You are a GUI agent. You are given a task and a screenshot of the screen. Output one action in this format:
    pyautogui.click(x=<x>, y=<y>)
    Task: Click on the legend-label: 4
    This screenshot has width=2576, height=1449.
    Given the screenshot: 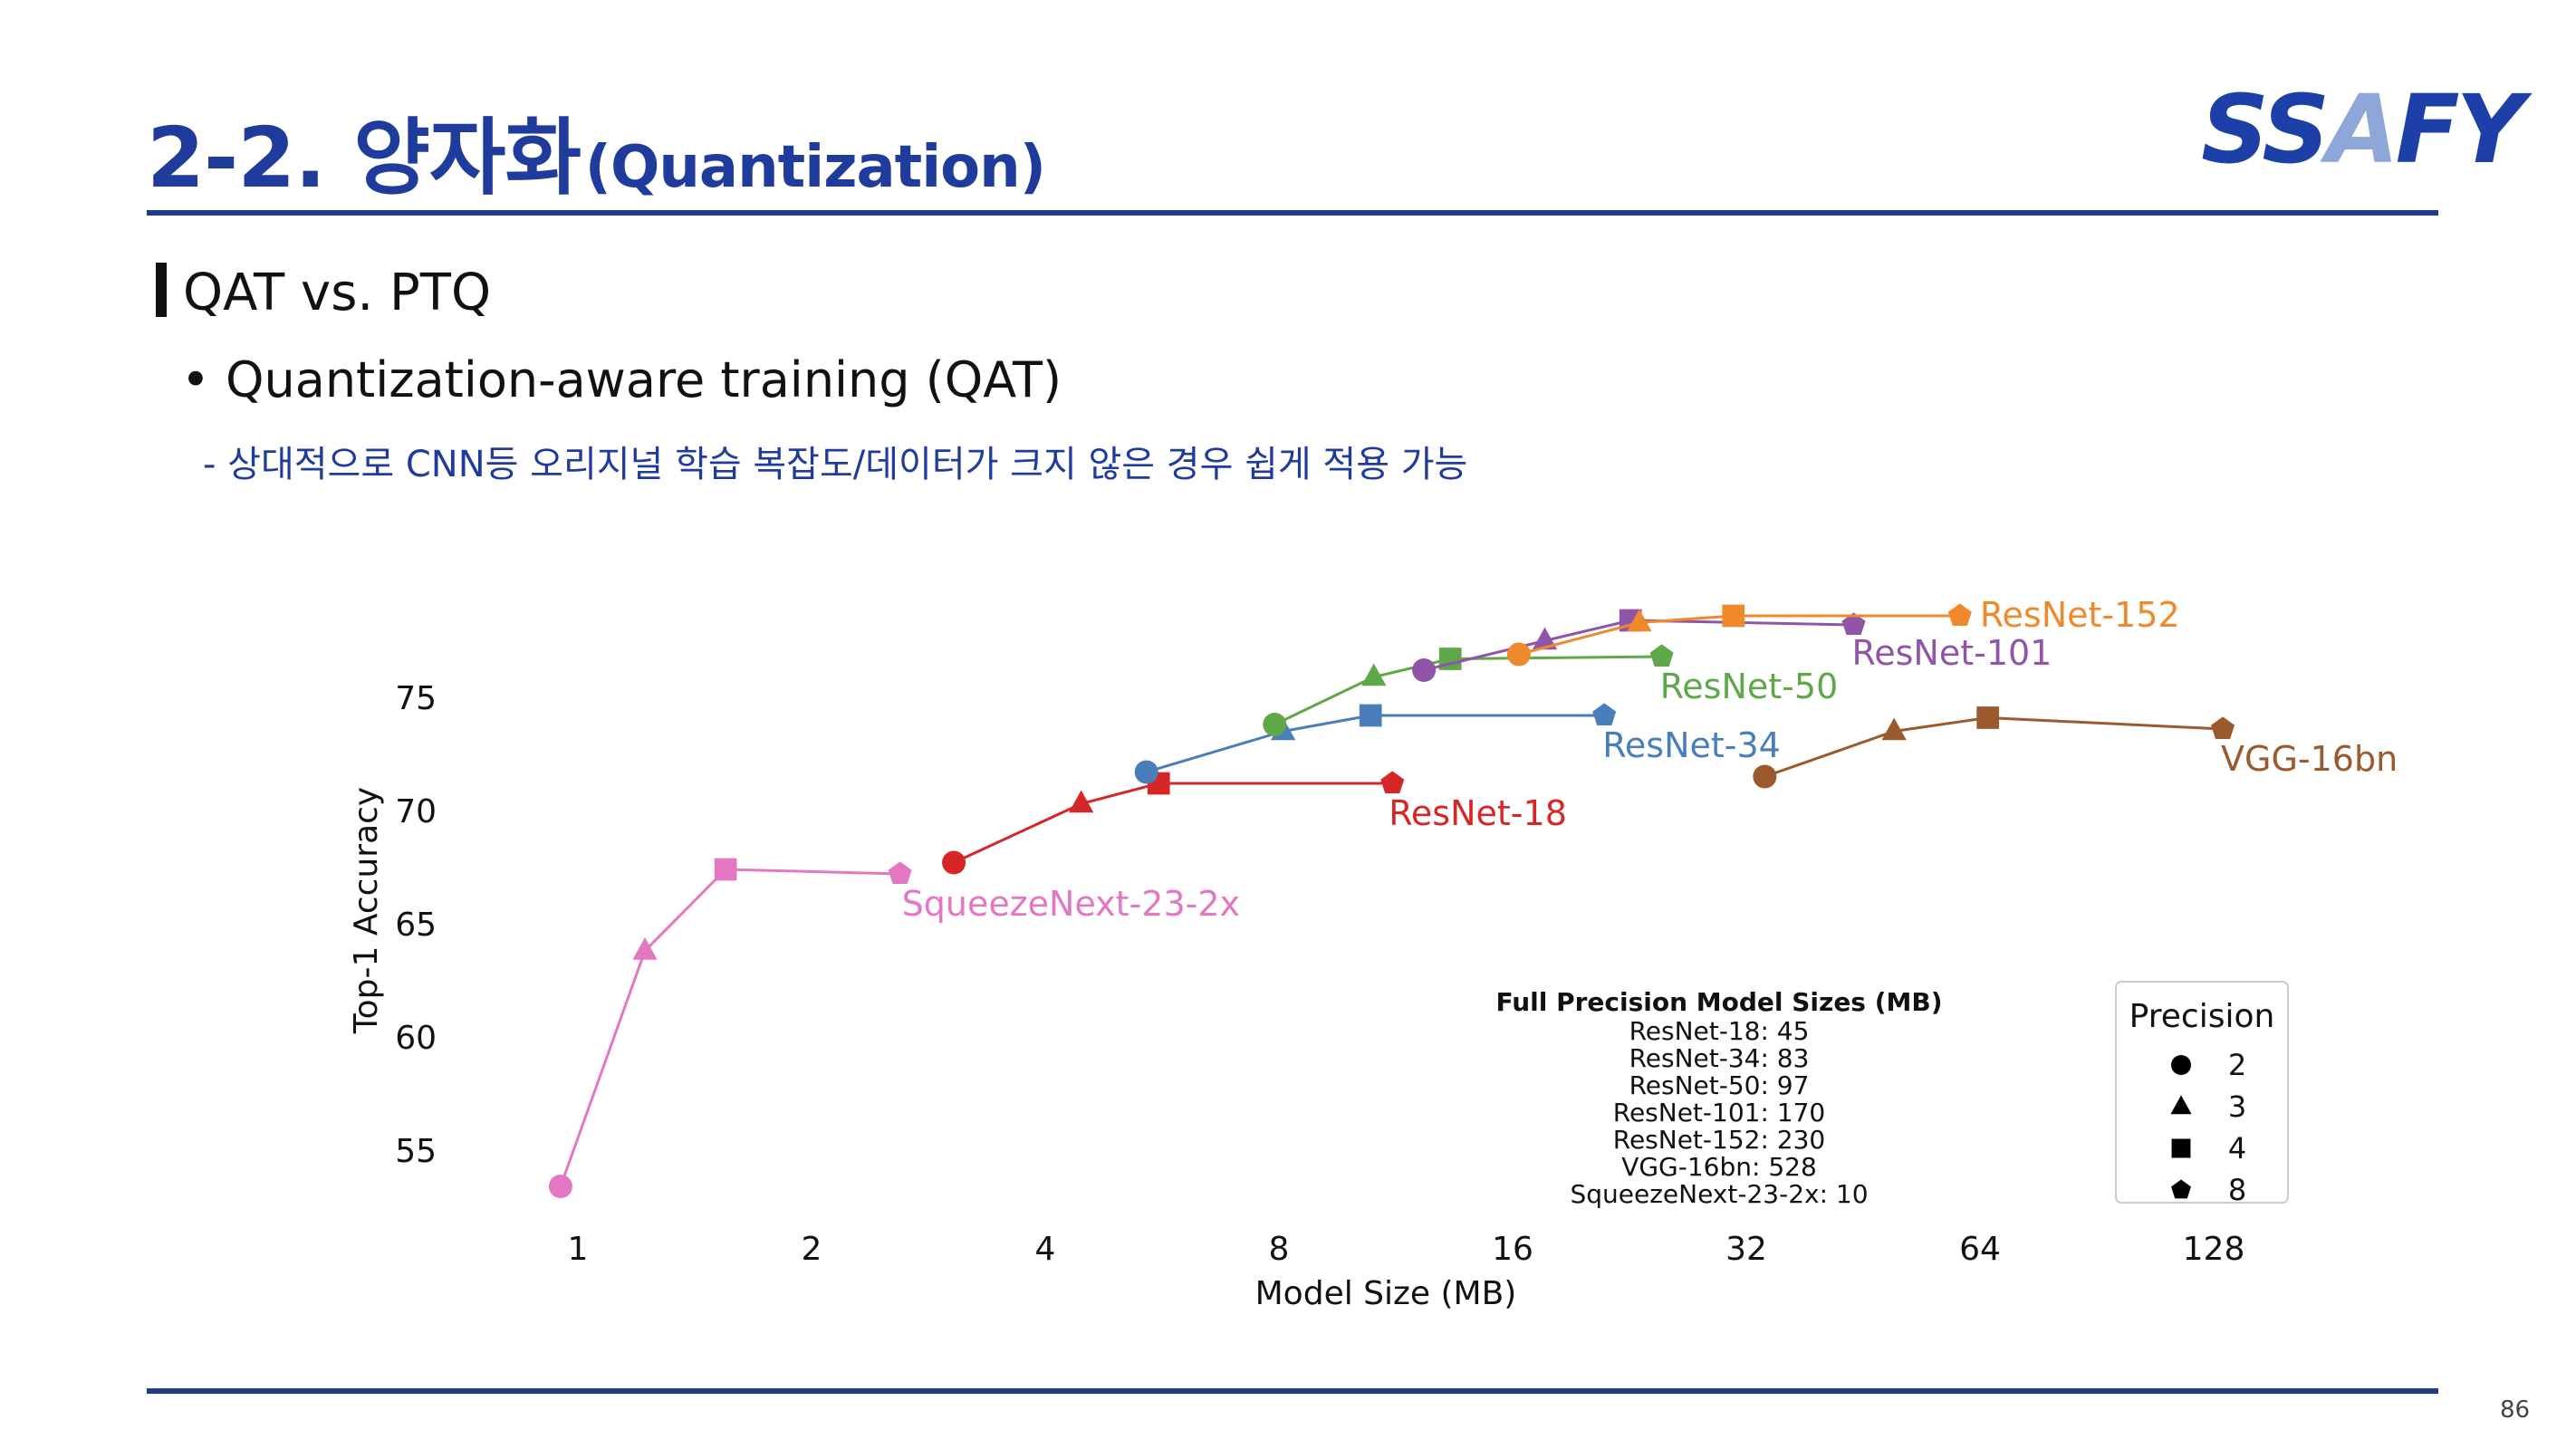 What is the action you would take?
    pyautogui.click(x=2237, y=1148)
    